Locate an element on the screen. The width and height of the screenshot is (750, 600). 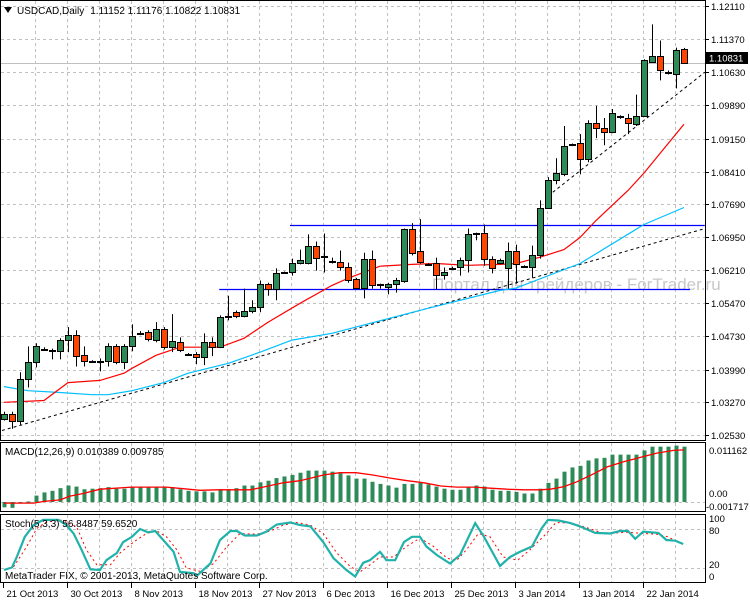
time-tick-label: 16 Dec 2013 is located at coordinates (418, 594).